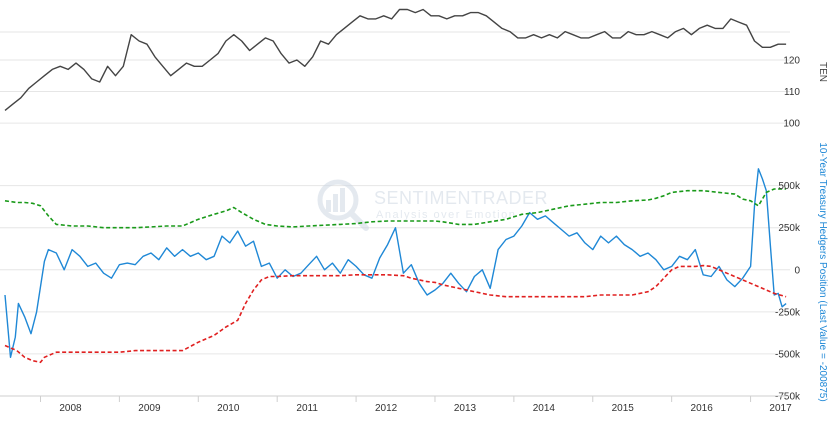  Describe the element at coordinates (307, 408) in the screenshot. I see `x-tick-label: 2011` at that location.